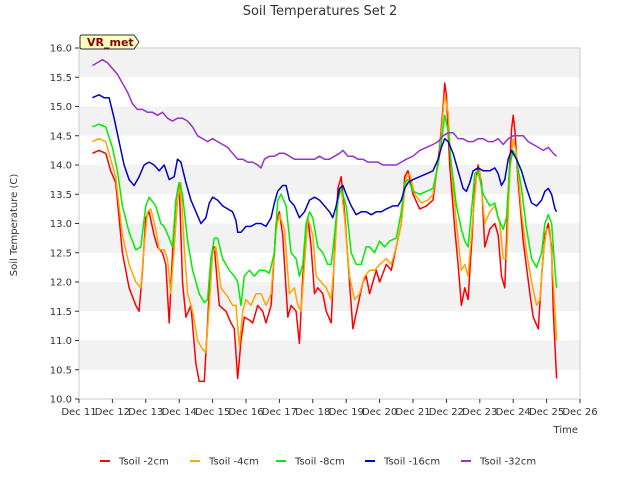 The width and height of the screenshot is (640, 480). What do you see at coordinates (579, 412) in the screenshot?
I see `x-tick-label: Dec 26` at bounding box center [579, 412].